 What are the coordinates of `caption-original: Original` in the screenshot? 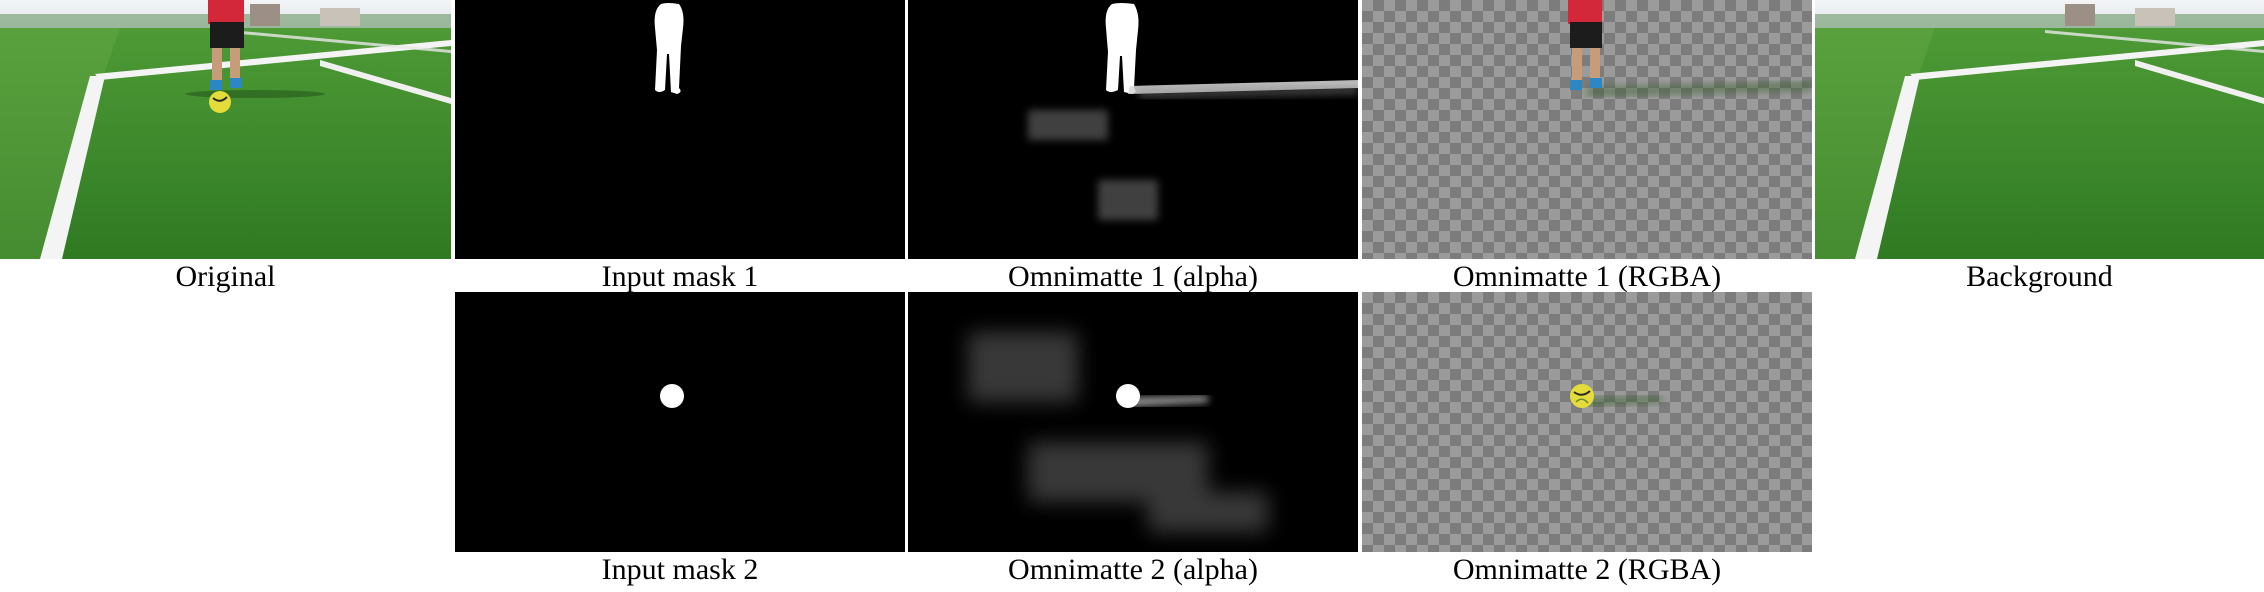 It's located at (225, 276).